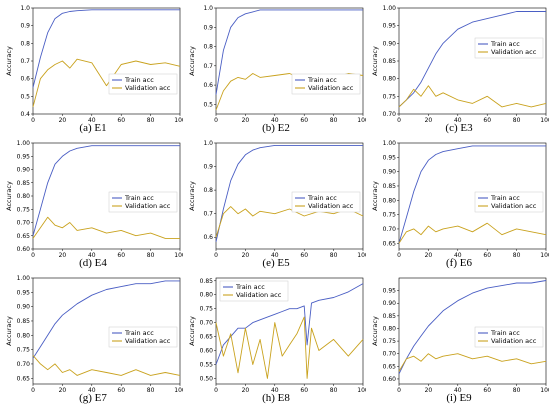 The image size is (550, 407). I want to click on panel-caption: (i) E9, so click(459, 398).